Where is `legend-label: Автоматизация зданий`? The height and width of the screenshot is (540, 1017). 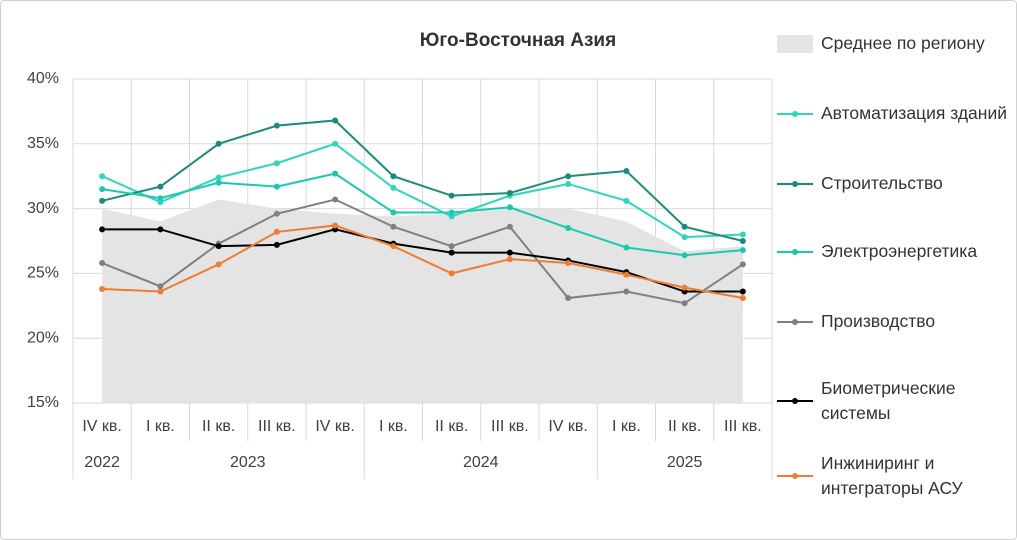
legend-label: Автоматизация зданий is located at coordinates (914, 113).